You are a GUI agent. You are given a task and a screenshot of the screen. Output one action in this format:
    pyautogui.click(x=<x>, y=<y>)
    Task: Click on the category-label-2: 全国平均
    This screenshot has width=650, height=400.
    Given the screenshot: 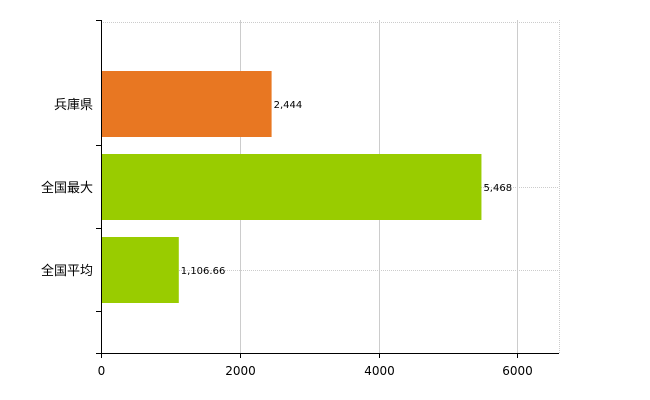 What is the action you would take?
    pyautogui.click(x=67, y=271)
    